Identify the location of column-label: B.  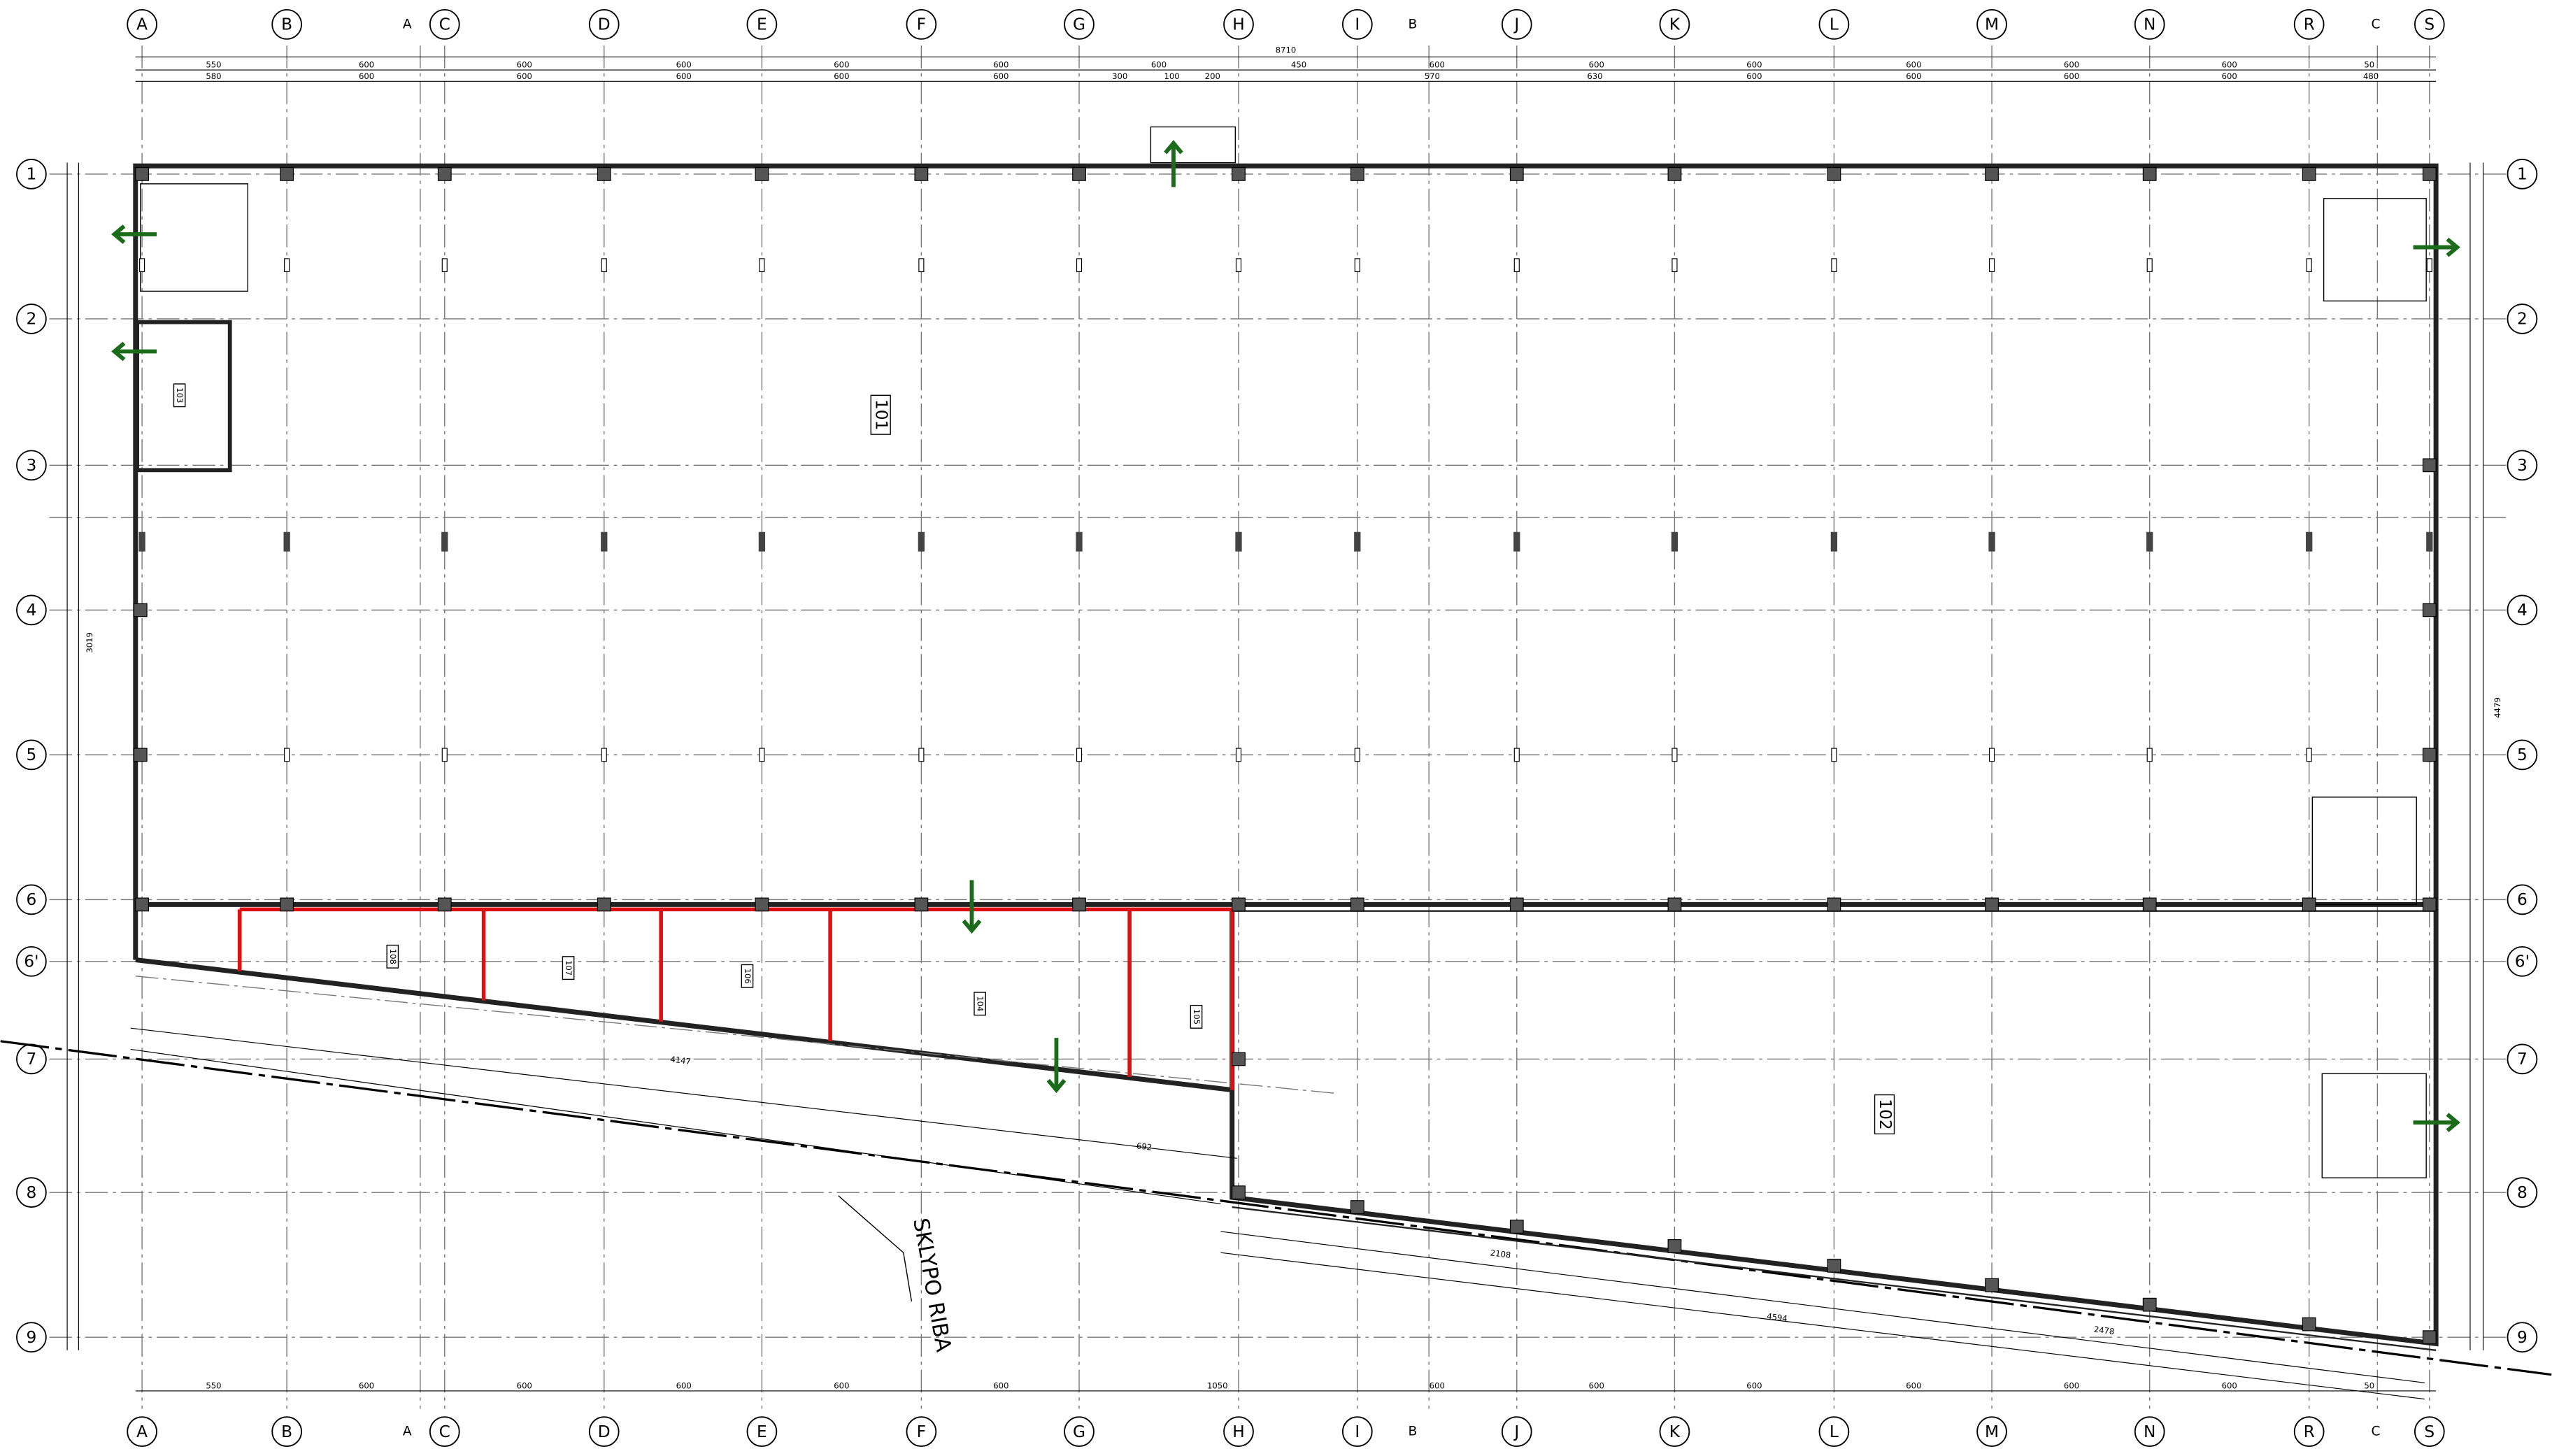
(286, 24).